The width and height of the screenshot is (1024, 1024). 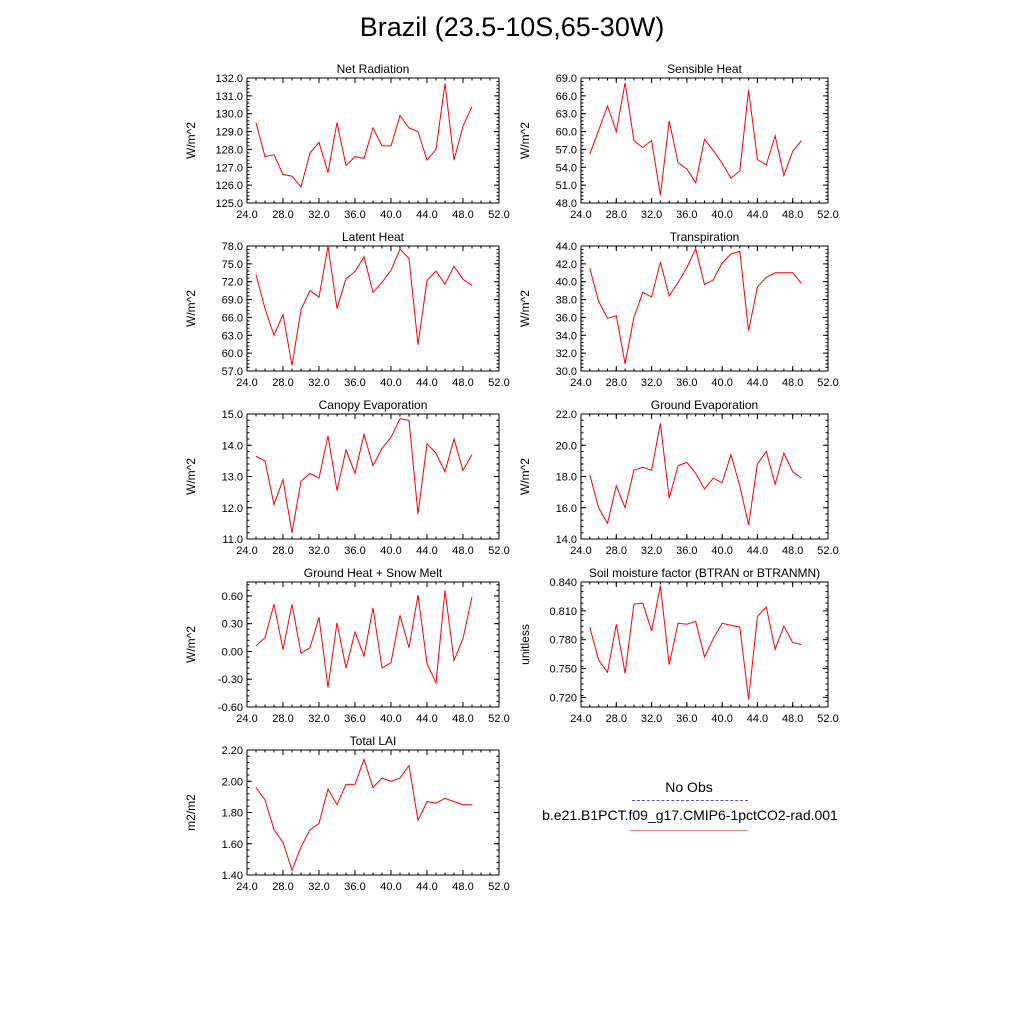 What do you see at coordinates (229, 115) in the screenshot?
I see `y-tick-label: 130.0` at bounding box center [229, 115].